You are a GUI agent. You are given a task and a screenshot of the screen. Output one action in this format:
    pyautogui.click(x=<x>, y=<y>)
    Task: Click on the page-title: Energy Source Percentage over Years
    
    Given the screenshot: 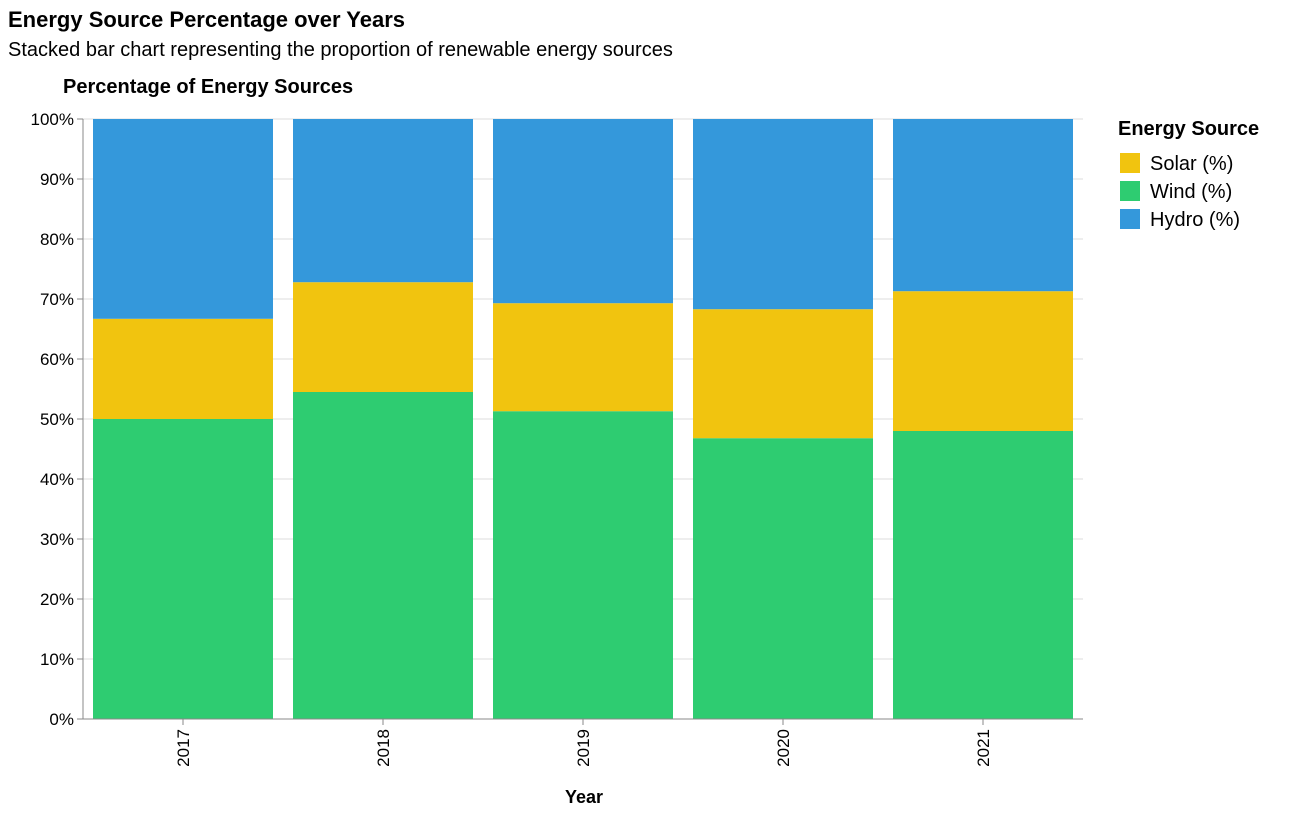 What is the action you would take?
    pyautogui.click(x=207, y=19)
    